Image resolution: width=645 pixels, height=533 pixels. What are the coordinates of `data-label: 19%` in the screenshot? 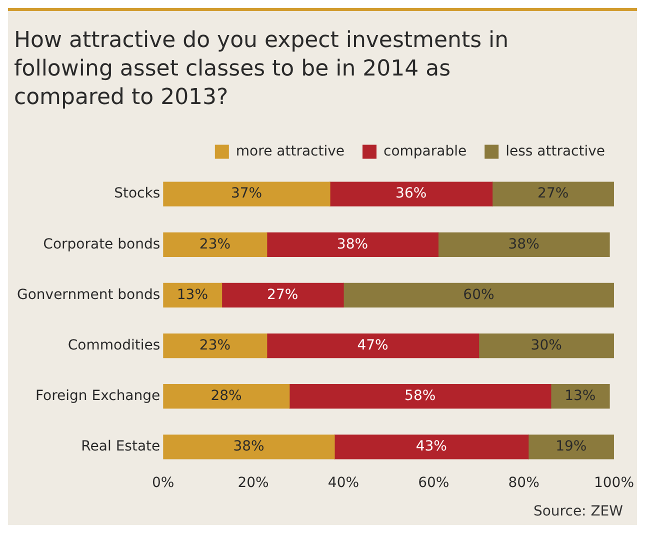 It's located at (571, 446).